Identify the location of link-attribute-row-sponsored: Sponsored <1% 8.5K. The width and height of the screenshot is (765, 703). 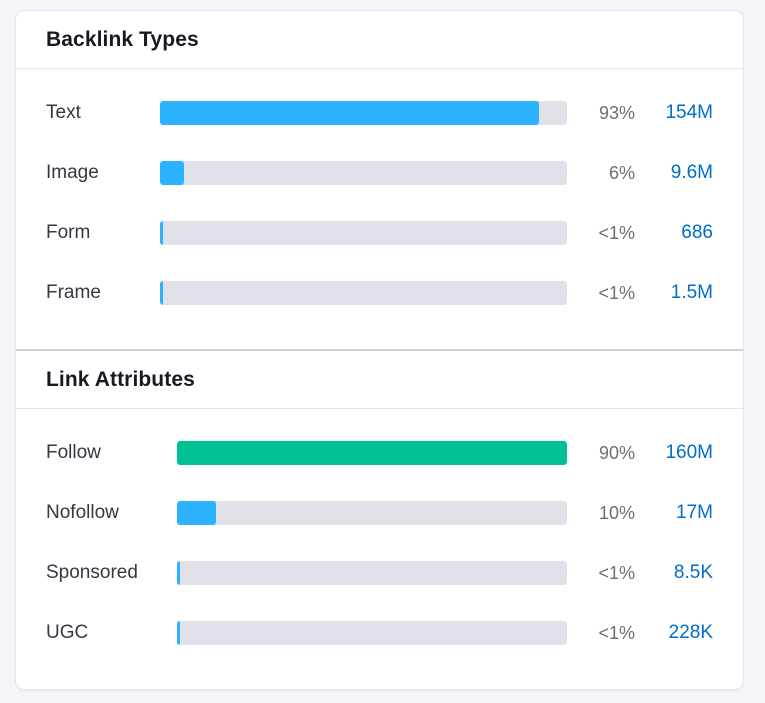
(379, 573).